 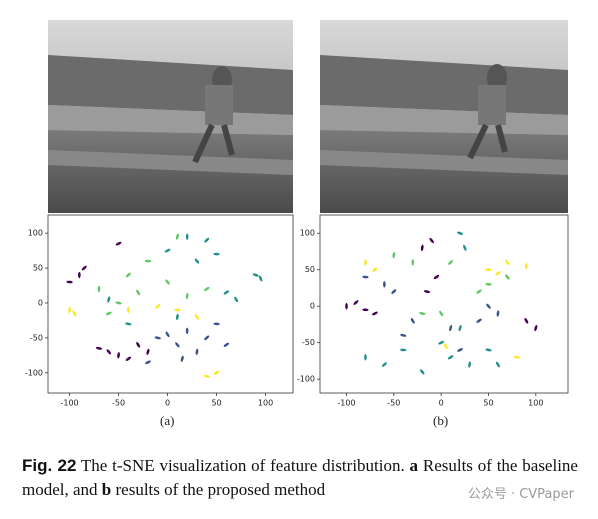 What do you see at coordinates (49, 465) in the screenshot?
I see `caption-label: Fig. 22` at bounding box center [49, 465].